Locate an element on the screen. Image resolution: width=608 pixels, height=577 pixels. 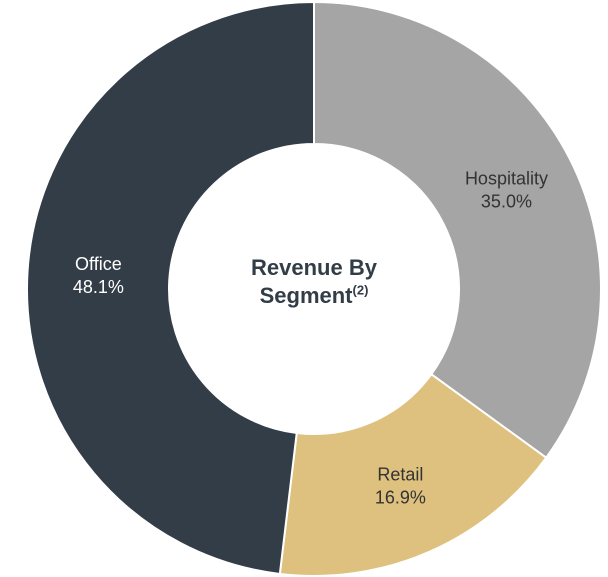
title-text: Revenue By Segment(2) is located at coordinates (314, 282).